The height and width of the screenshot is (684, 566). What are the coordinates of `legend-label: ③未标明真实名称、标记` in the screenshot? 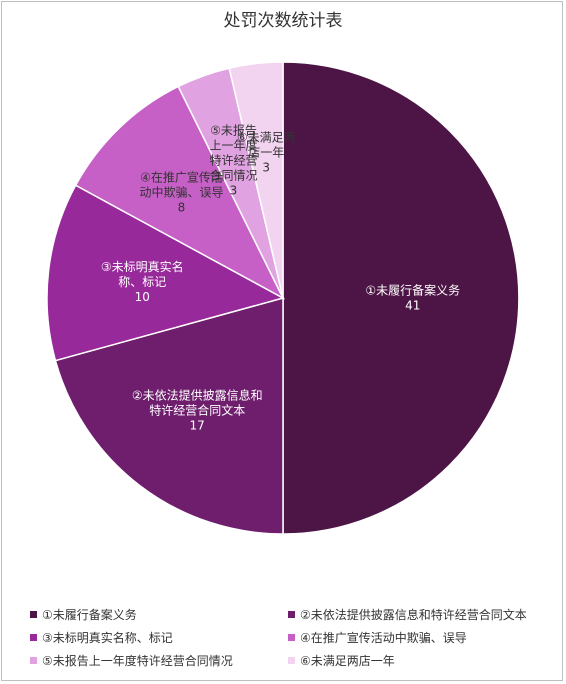 It's located at (107, 638).